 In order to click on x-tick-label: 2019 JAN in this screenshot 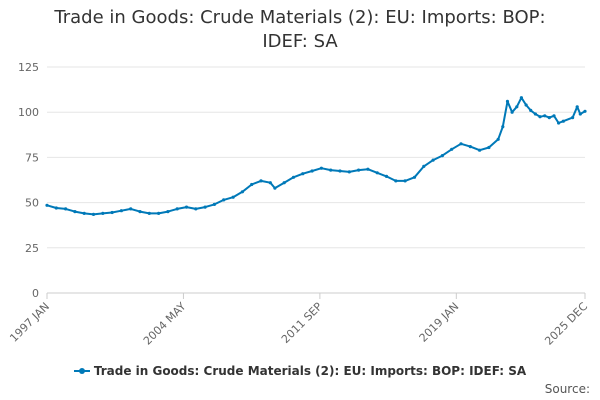, I will do `click(439, 322)`.